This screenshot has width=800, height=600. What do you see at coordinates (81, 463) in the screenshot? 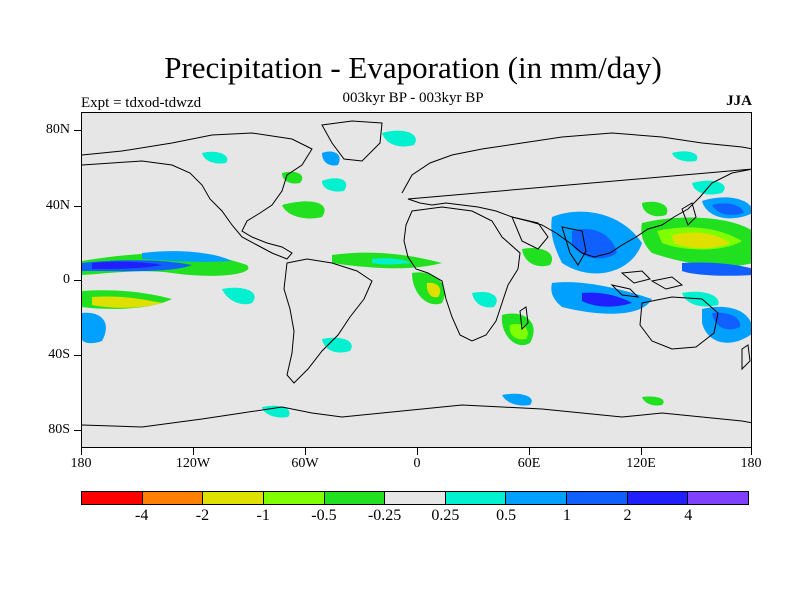
I see `x-label-180w: 180` at bounding box center [81, 463].